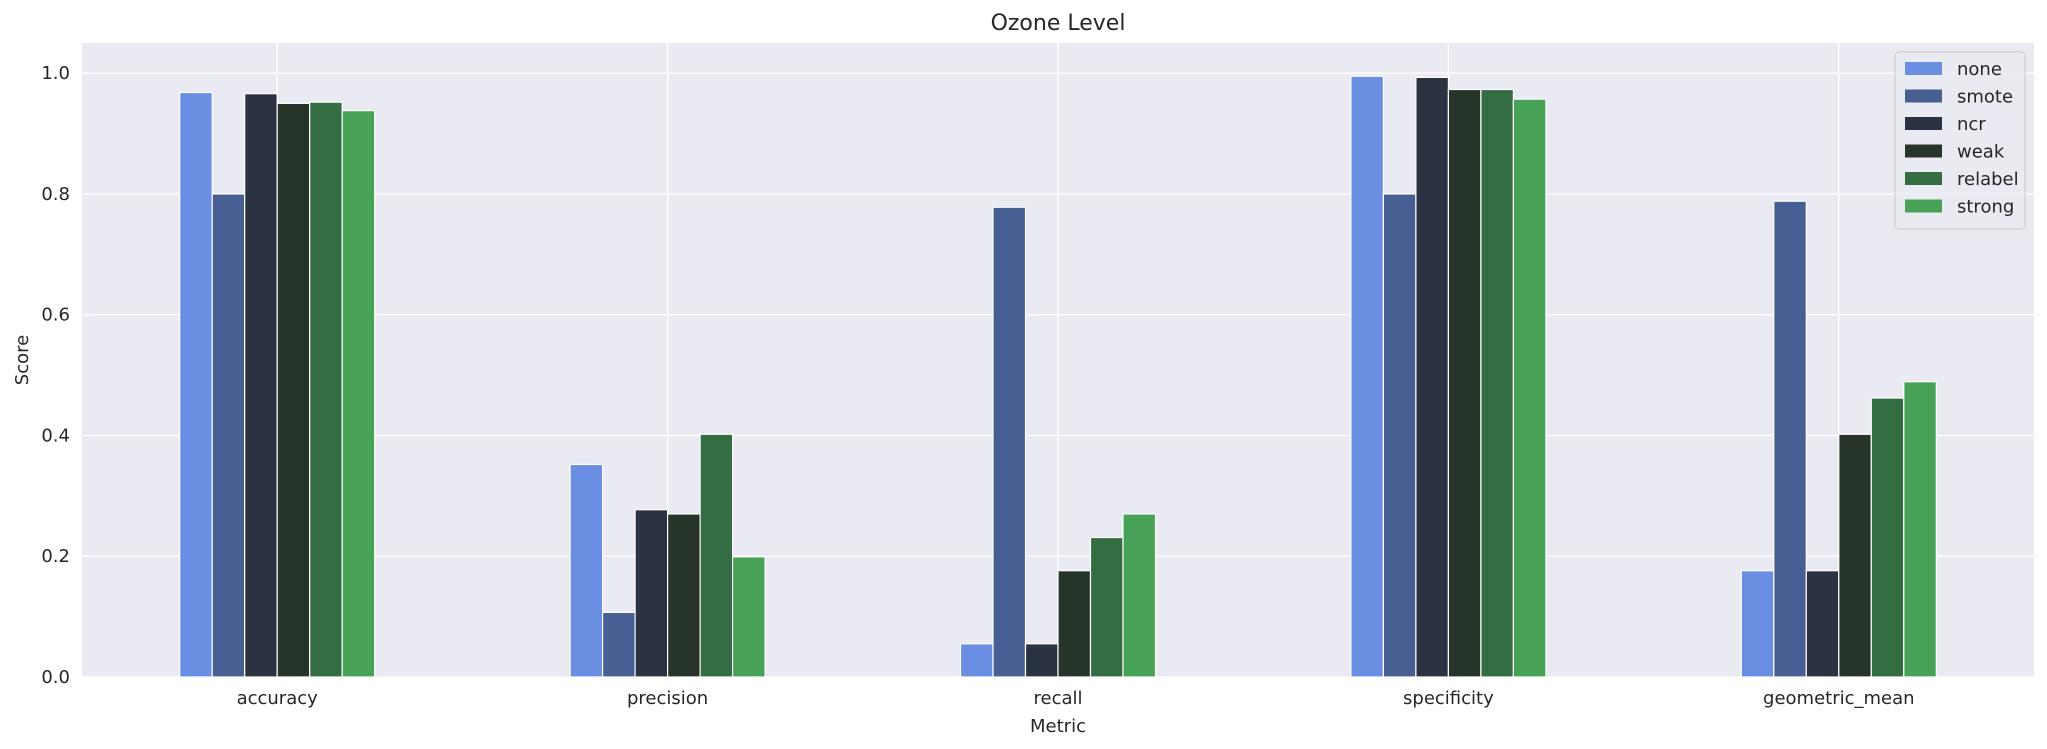 This screenshot has height=749, width=2047. I want to click on bar-relabel-recall, so click(1106, 607).